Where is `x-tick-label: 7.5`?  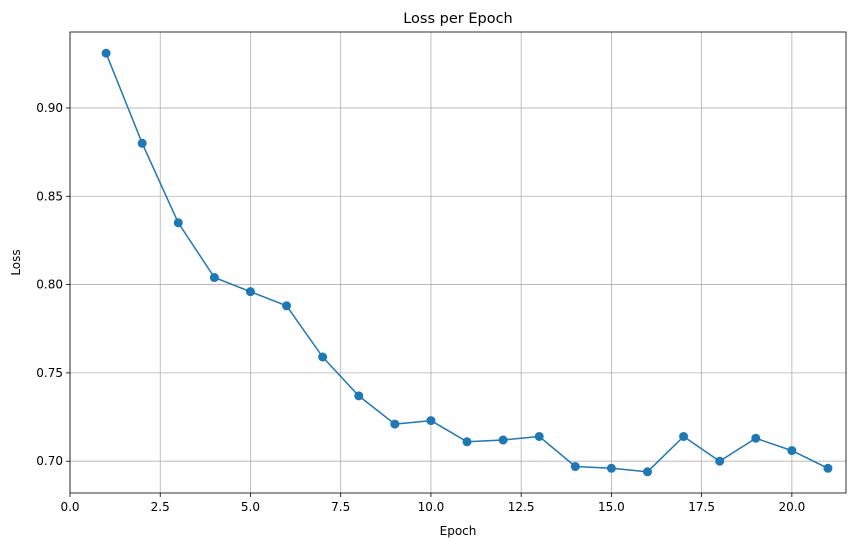
x-tick-label: 7.5 is located at coordinates (340, 507).